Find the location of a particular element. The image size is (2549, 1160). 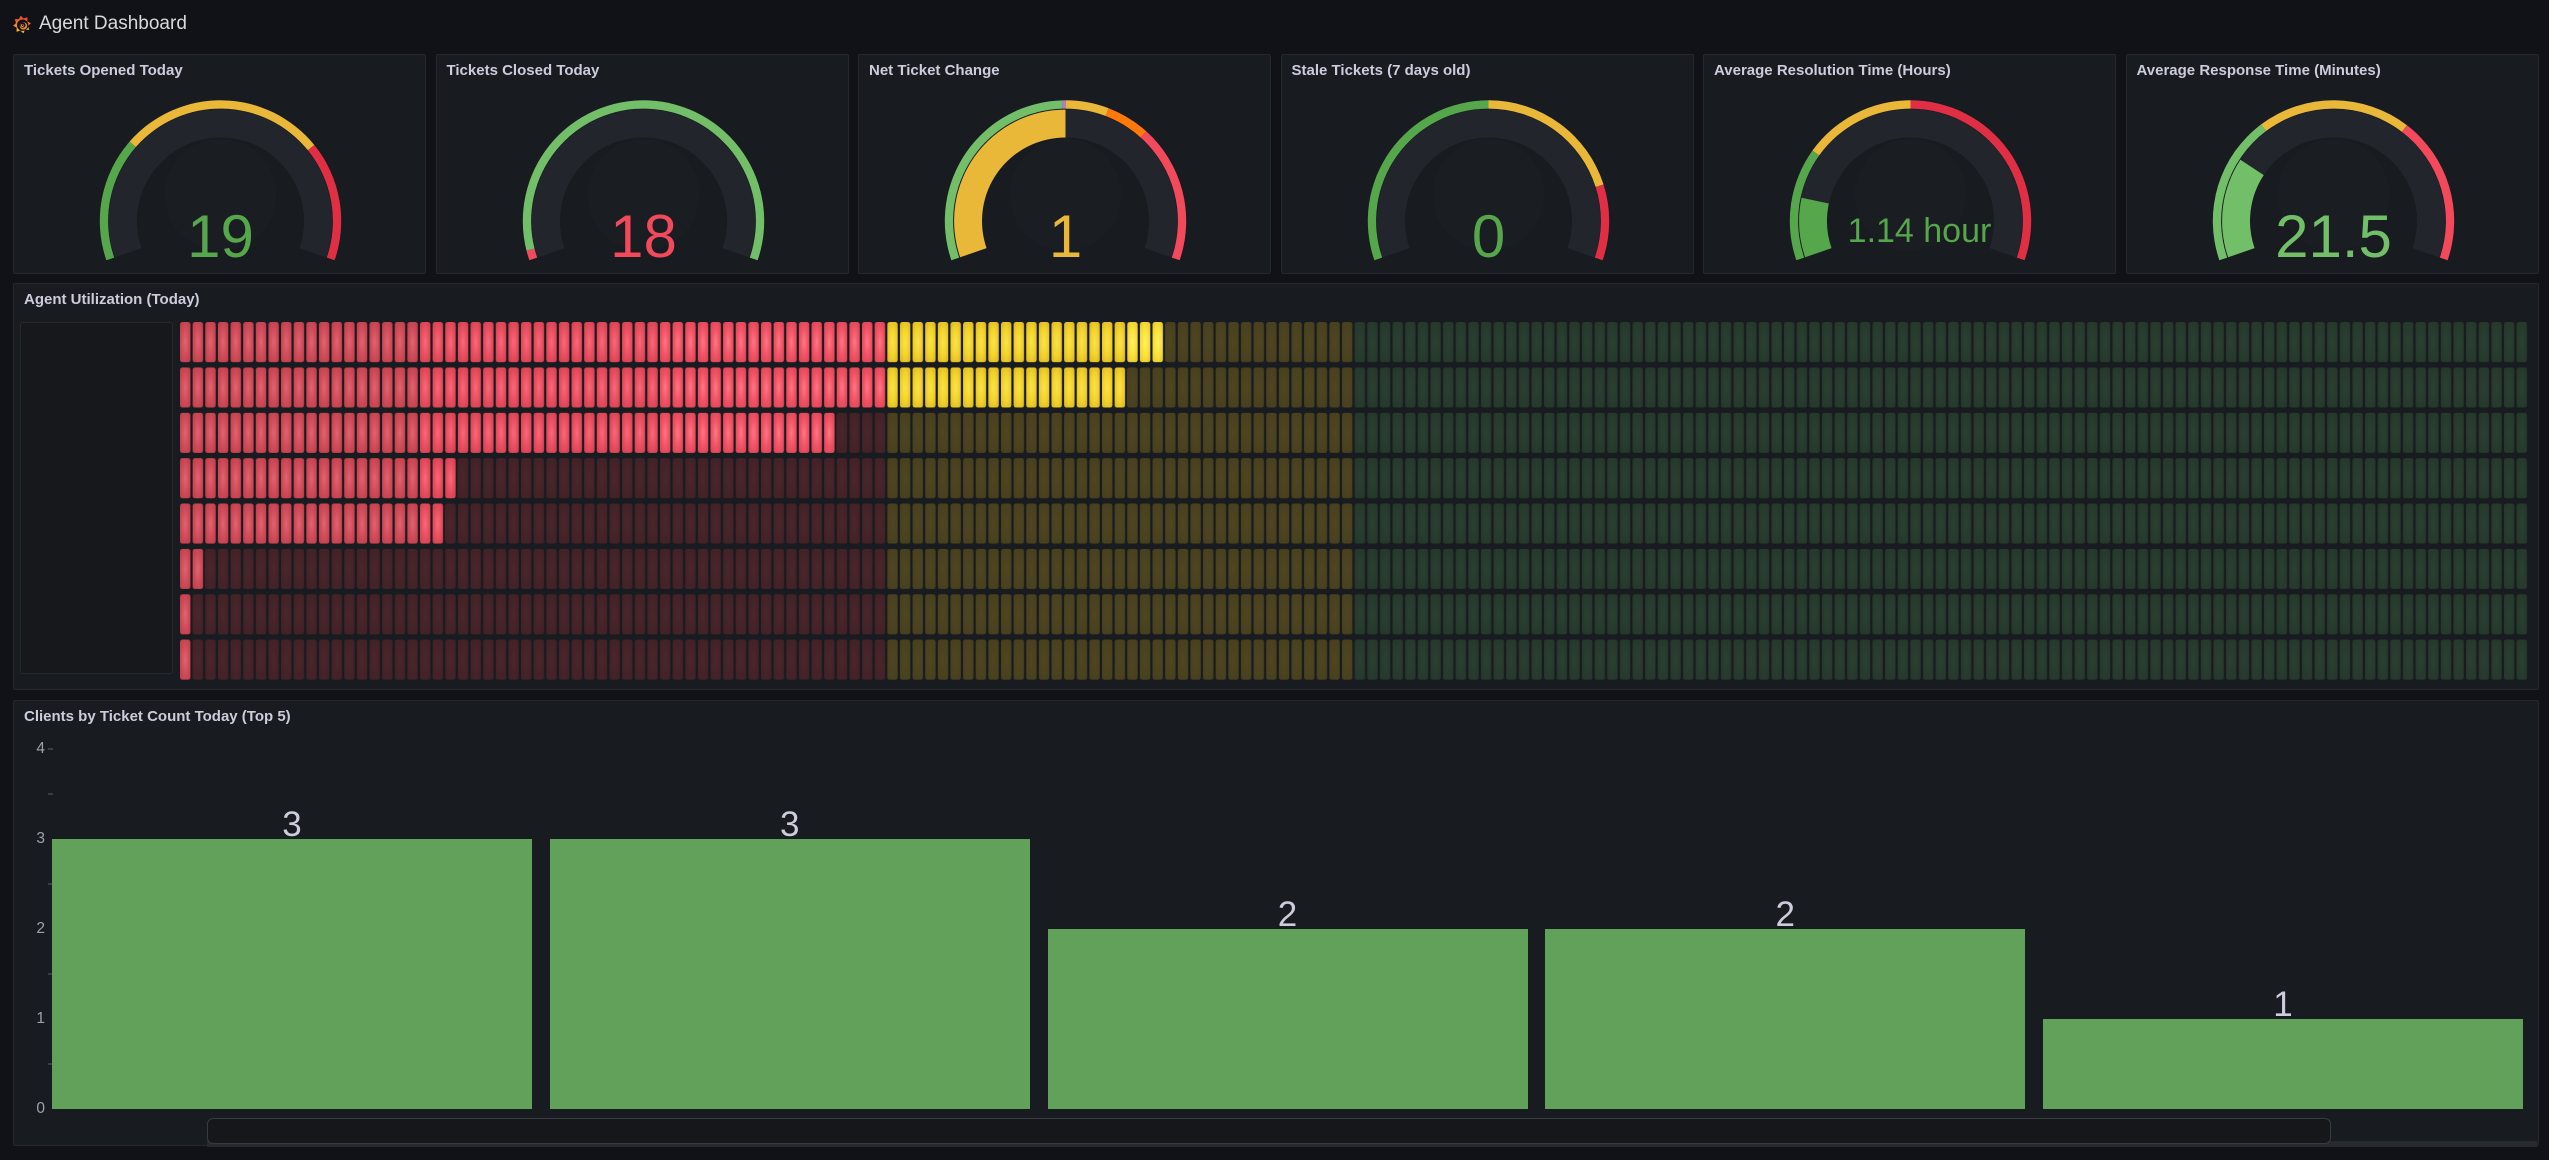

svg-text: 0 is located at coordinates (1487, 236).